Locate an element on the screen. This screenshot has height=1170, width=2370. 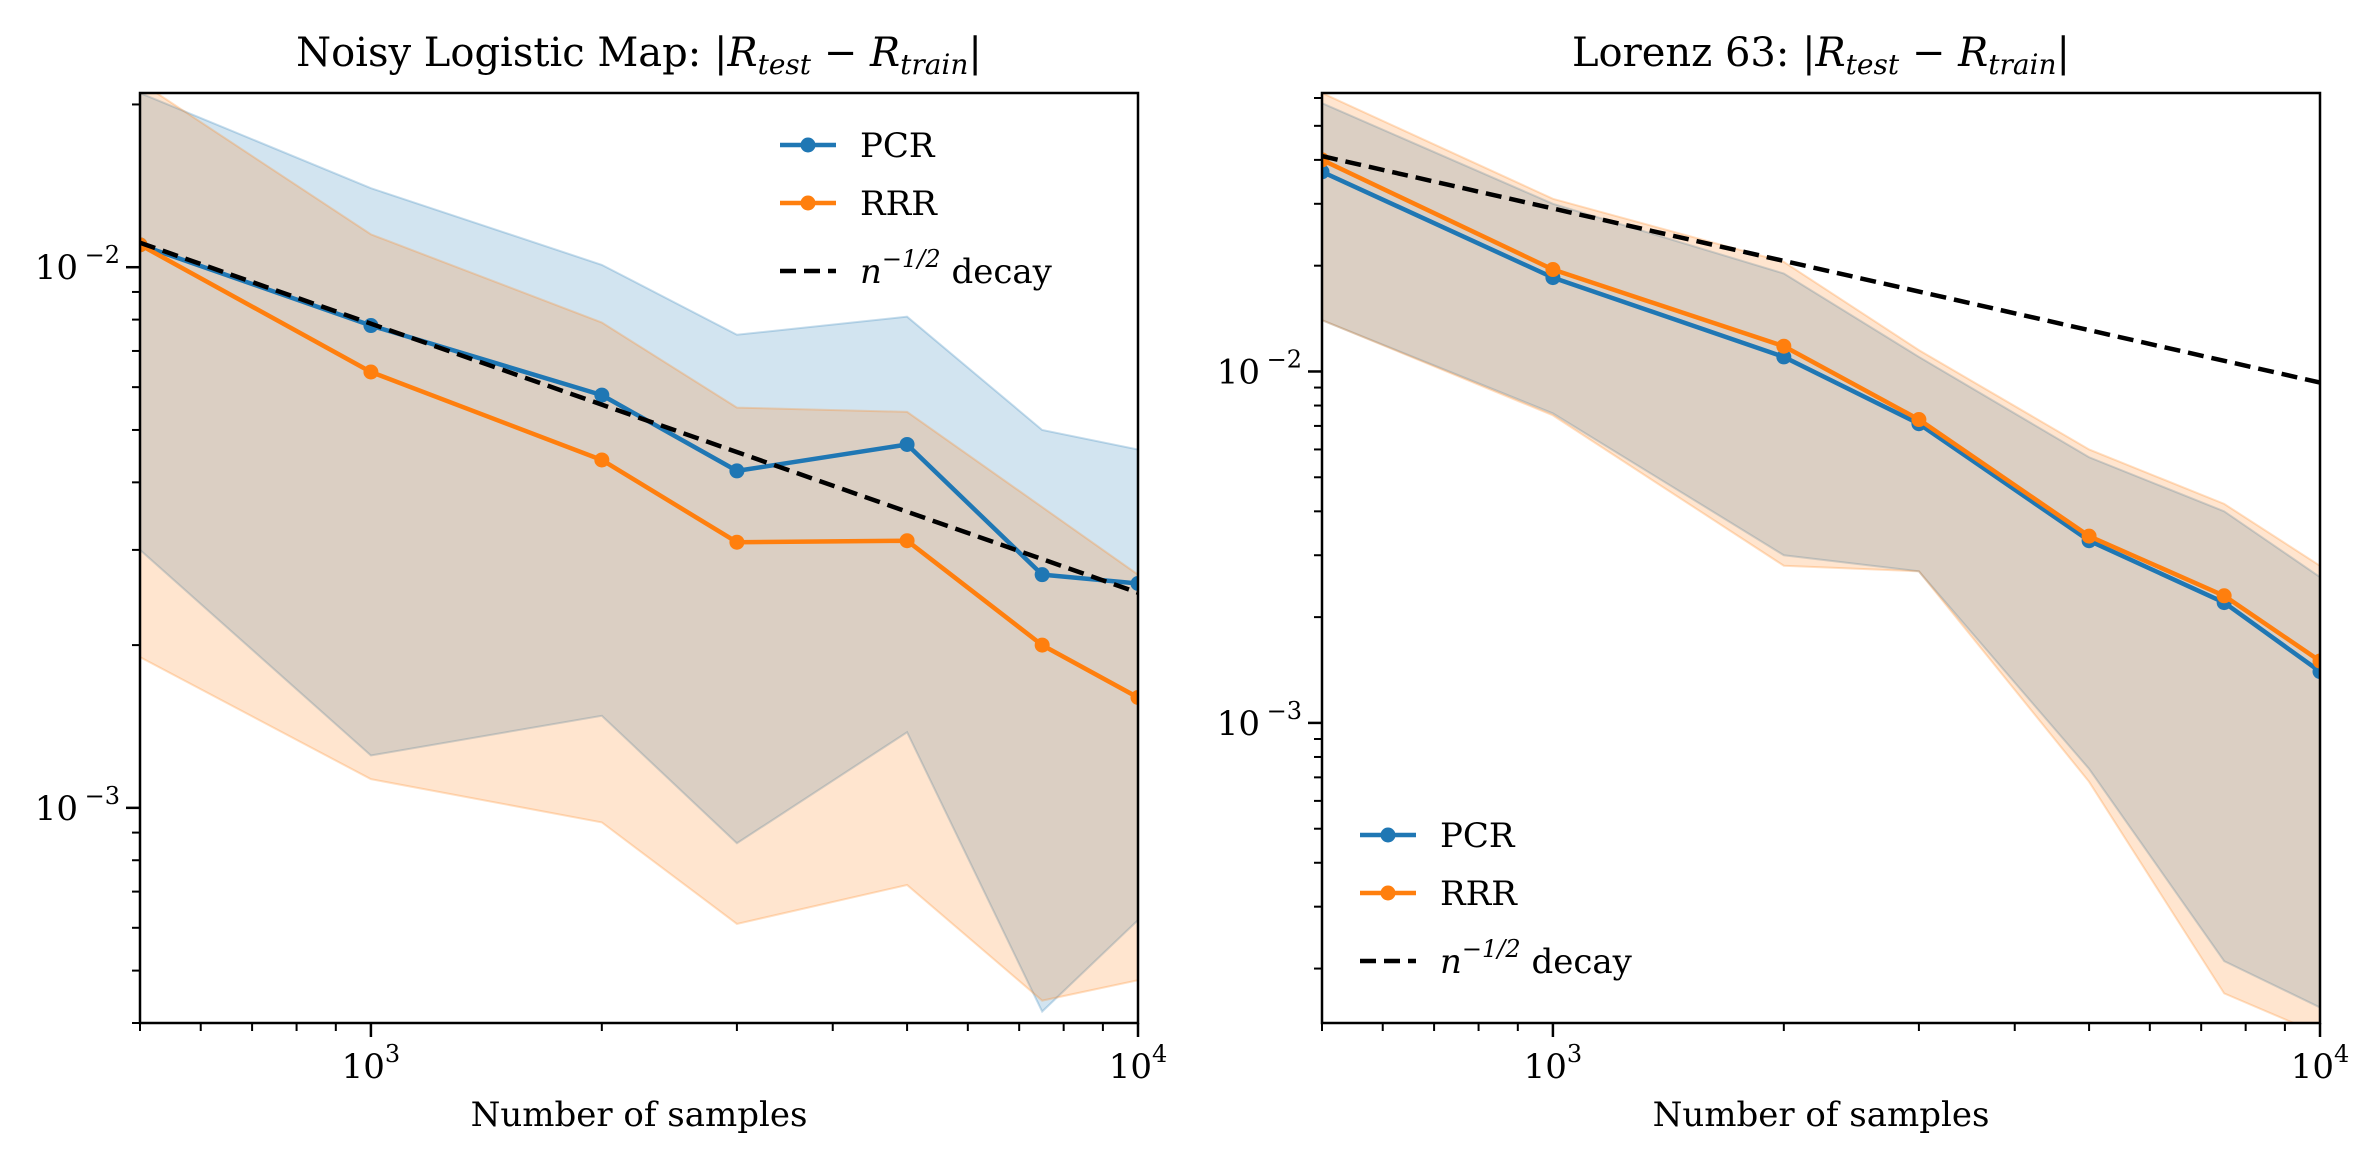
chart-title: Noisy Logistic Map: |Rtest − Rtrain| is located at coordinates (639, 55).